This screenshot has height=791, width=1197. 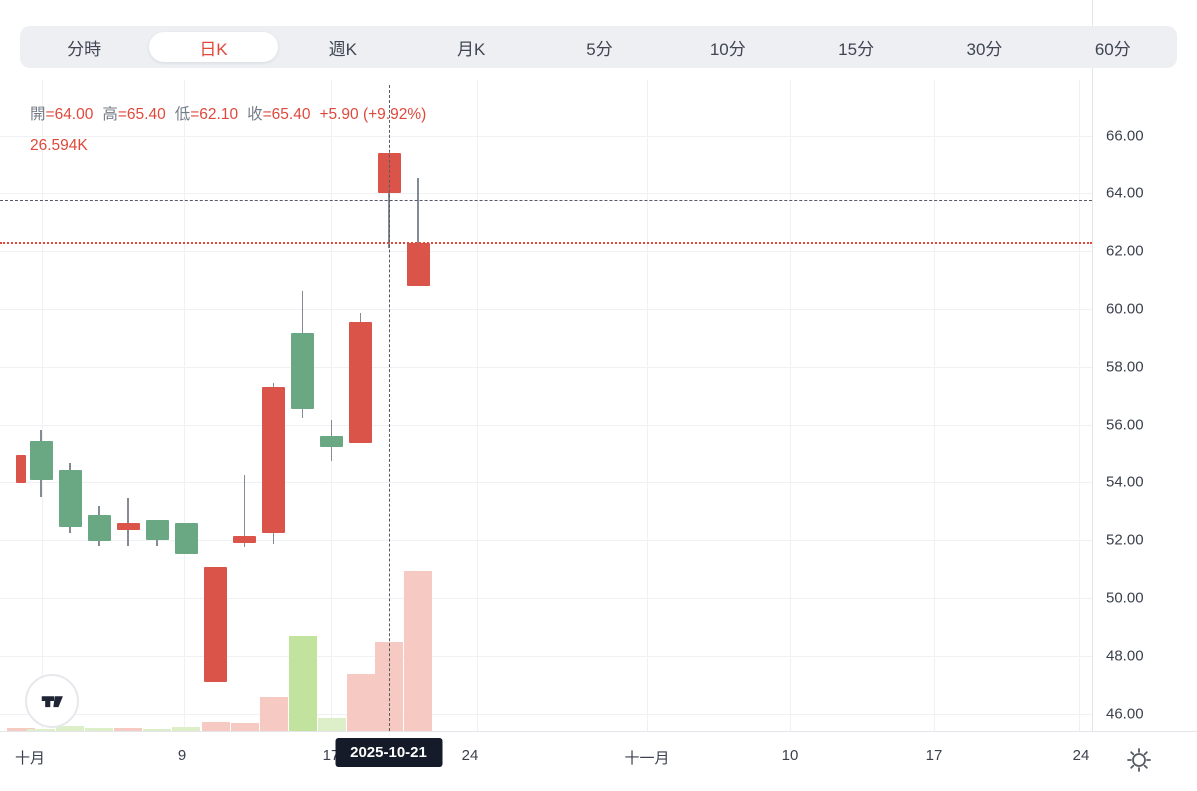 I want to click on crosshair-date-badge: 2025-10-21, so click(x=388, y=752).